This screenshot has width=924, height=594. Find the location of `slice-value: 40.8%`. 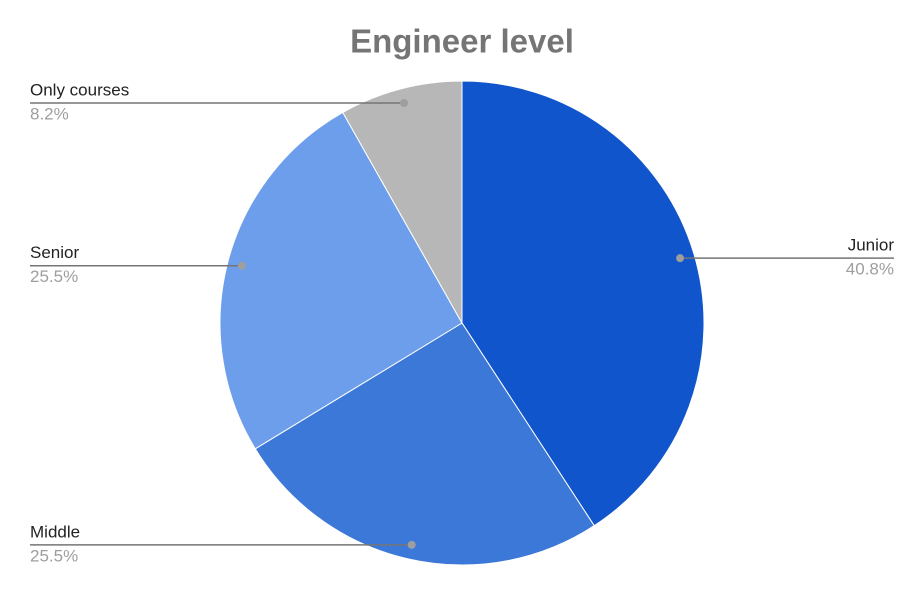

slice-value: 40.8% is located at coordinates (870, 269).